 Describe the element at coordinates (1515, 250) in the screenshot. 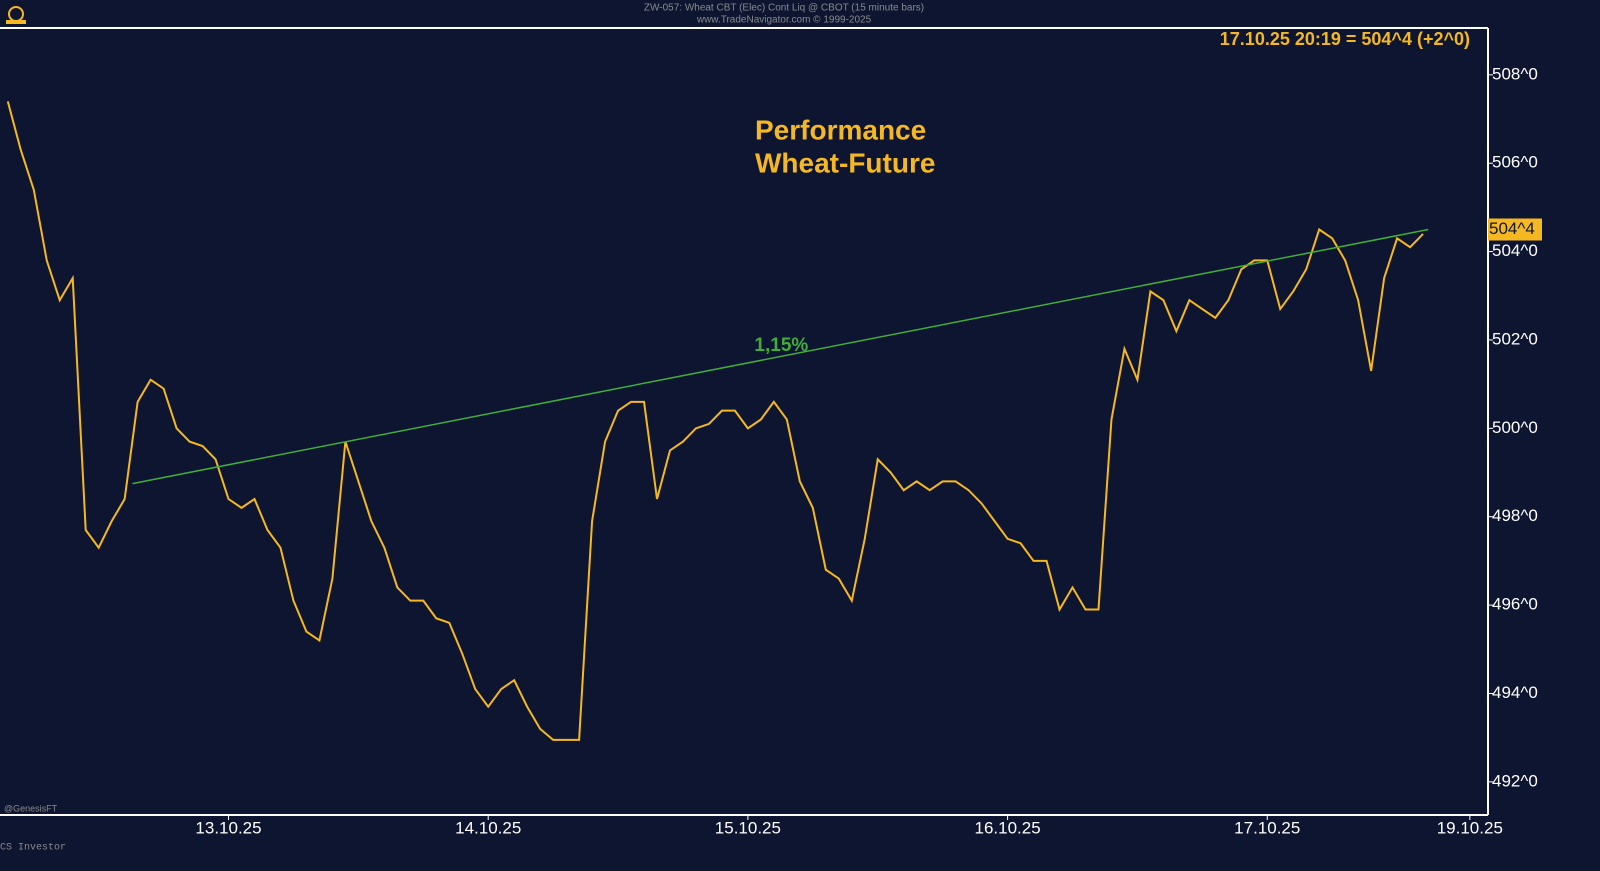

I see `y-tick-label: 504^0` at that location.